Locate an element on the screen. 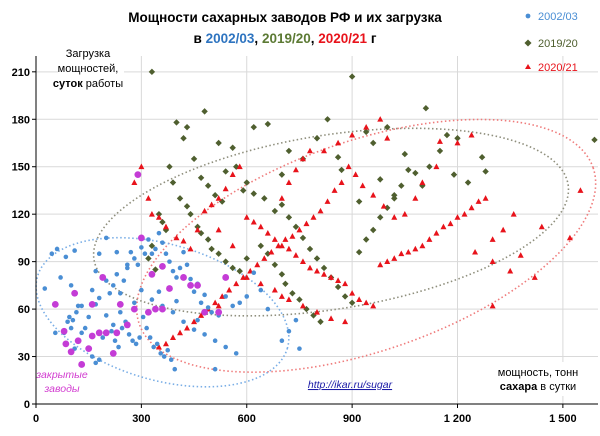 This screenshot has width=600, height=436. title-series-2019: 2019/20 is located at coordinates (286, 38).